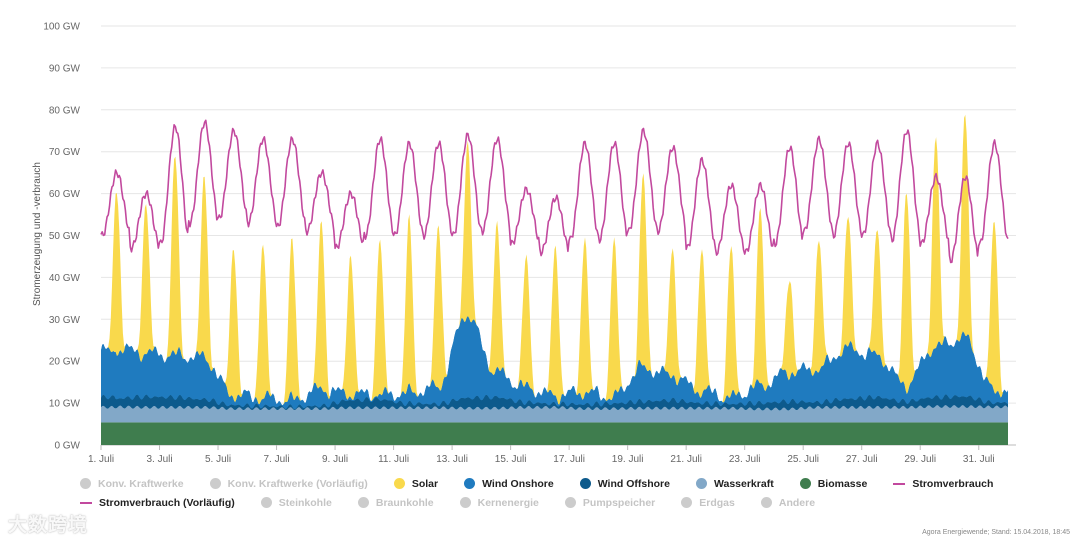 The width and height of the screenshot is (1080, 543). Describe the element at coordinates (67, 446) in the screenshot. I see `y-tick-label: 0 GW` at that location.